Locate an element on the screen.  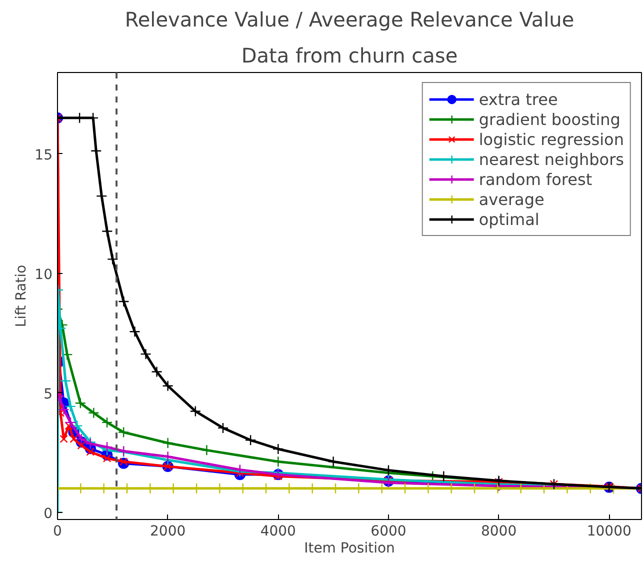
legend-label: gradient boosting is located at coordinates (549, 119).